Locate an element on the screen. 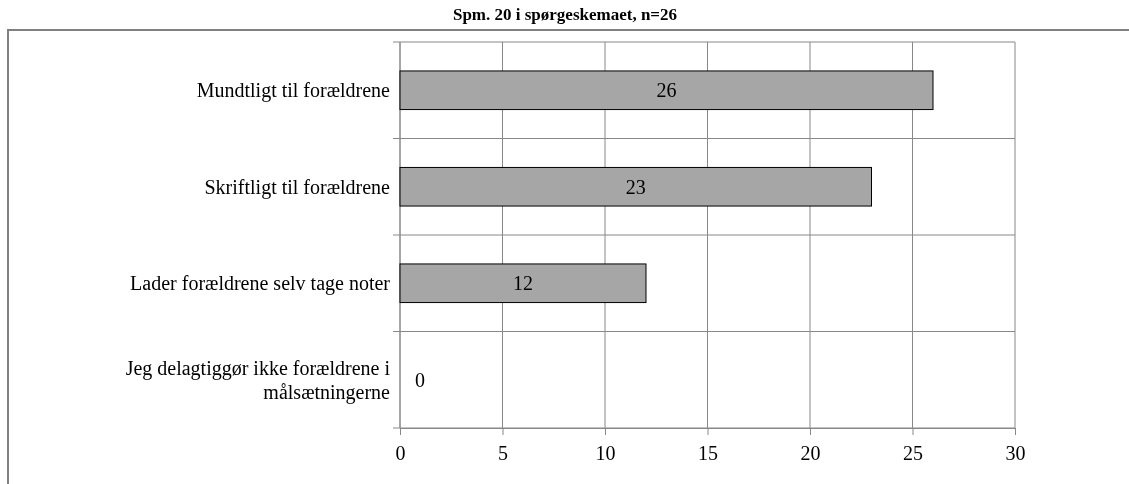 The width and height of the screenshot is (1129, 484). x-tick-label: 0 is located at coordinates (400, 453).